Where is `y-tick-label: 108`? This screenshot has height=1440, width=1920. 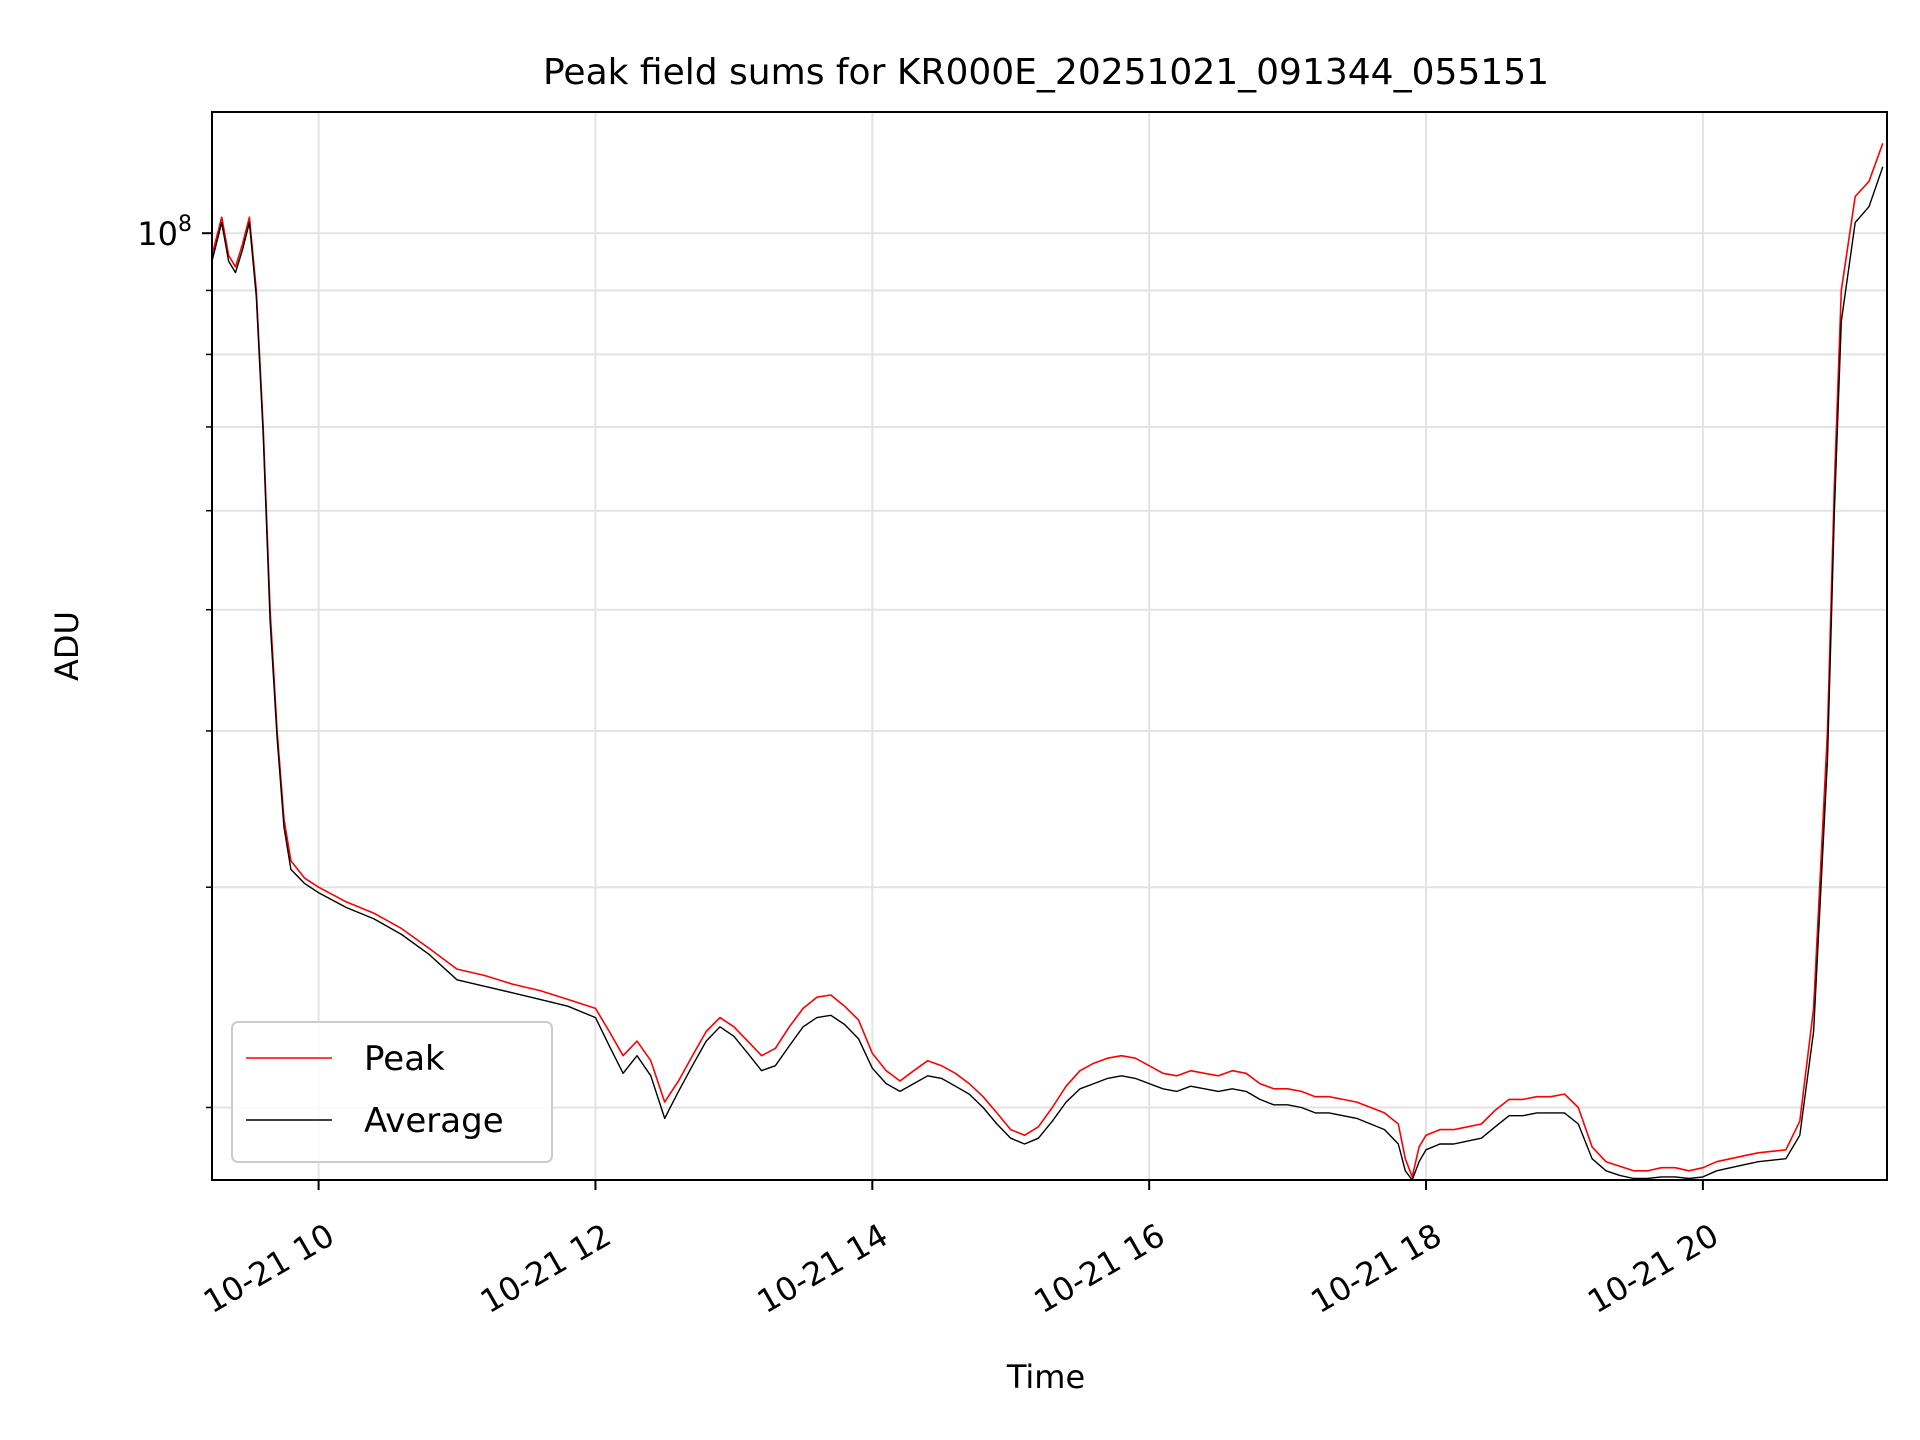
y-tick-label: 108 is located at coordinates (164, 232).